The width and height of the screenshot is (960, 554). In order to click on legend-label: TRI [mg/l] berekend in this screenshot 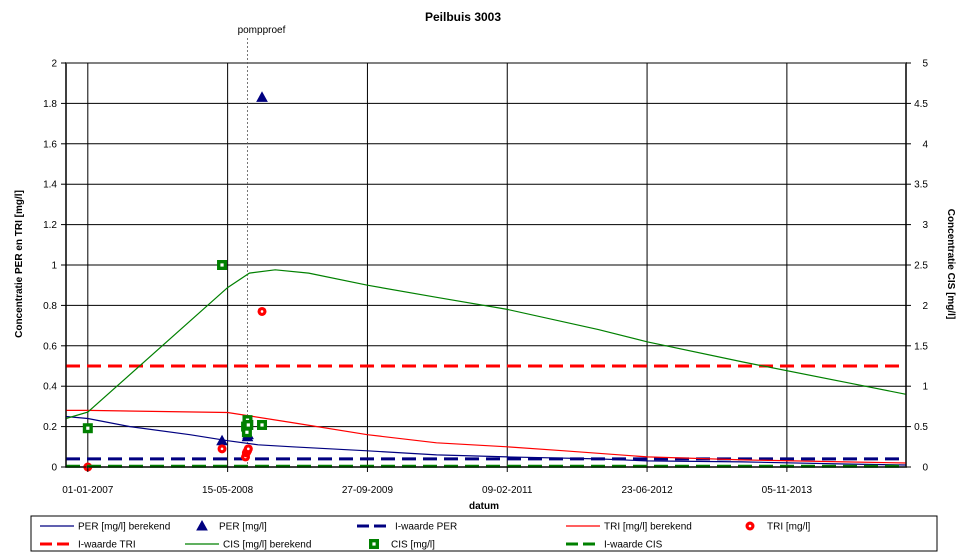, I will do `click(648, 527)`.